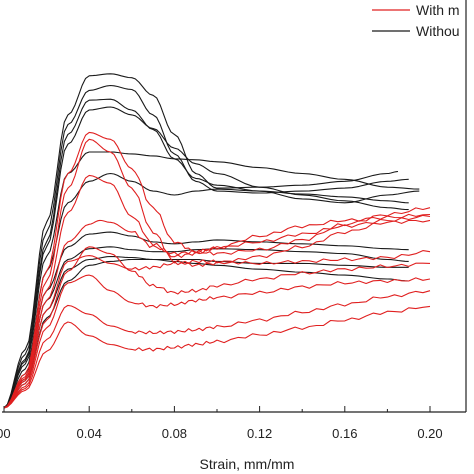 The image size is (474, 474). I want to click on x-tick-label: 0.08, so click(174, 433).